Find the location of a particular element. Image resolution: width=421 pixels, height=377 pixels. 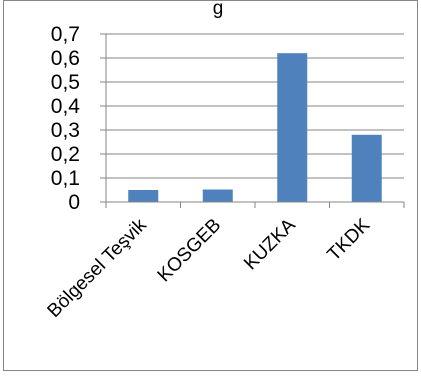

y-tick-label: 0 is located at coordinates (74, 202).